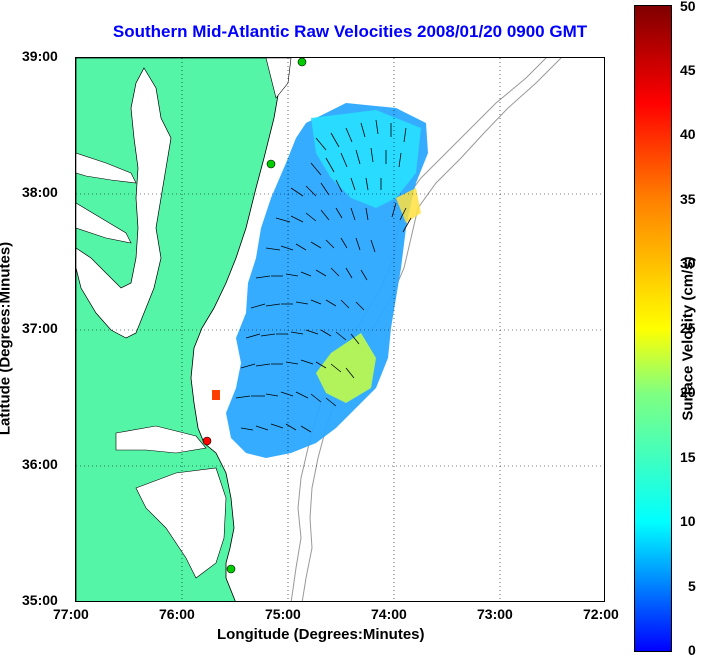 The height and width of the screenshot is (659, 724). Describe the element at coordinates (40, 192) in the screenshot. I see `y-tick: 38:00` at that location.